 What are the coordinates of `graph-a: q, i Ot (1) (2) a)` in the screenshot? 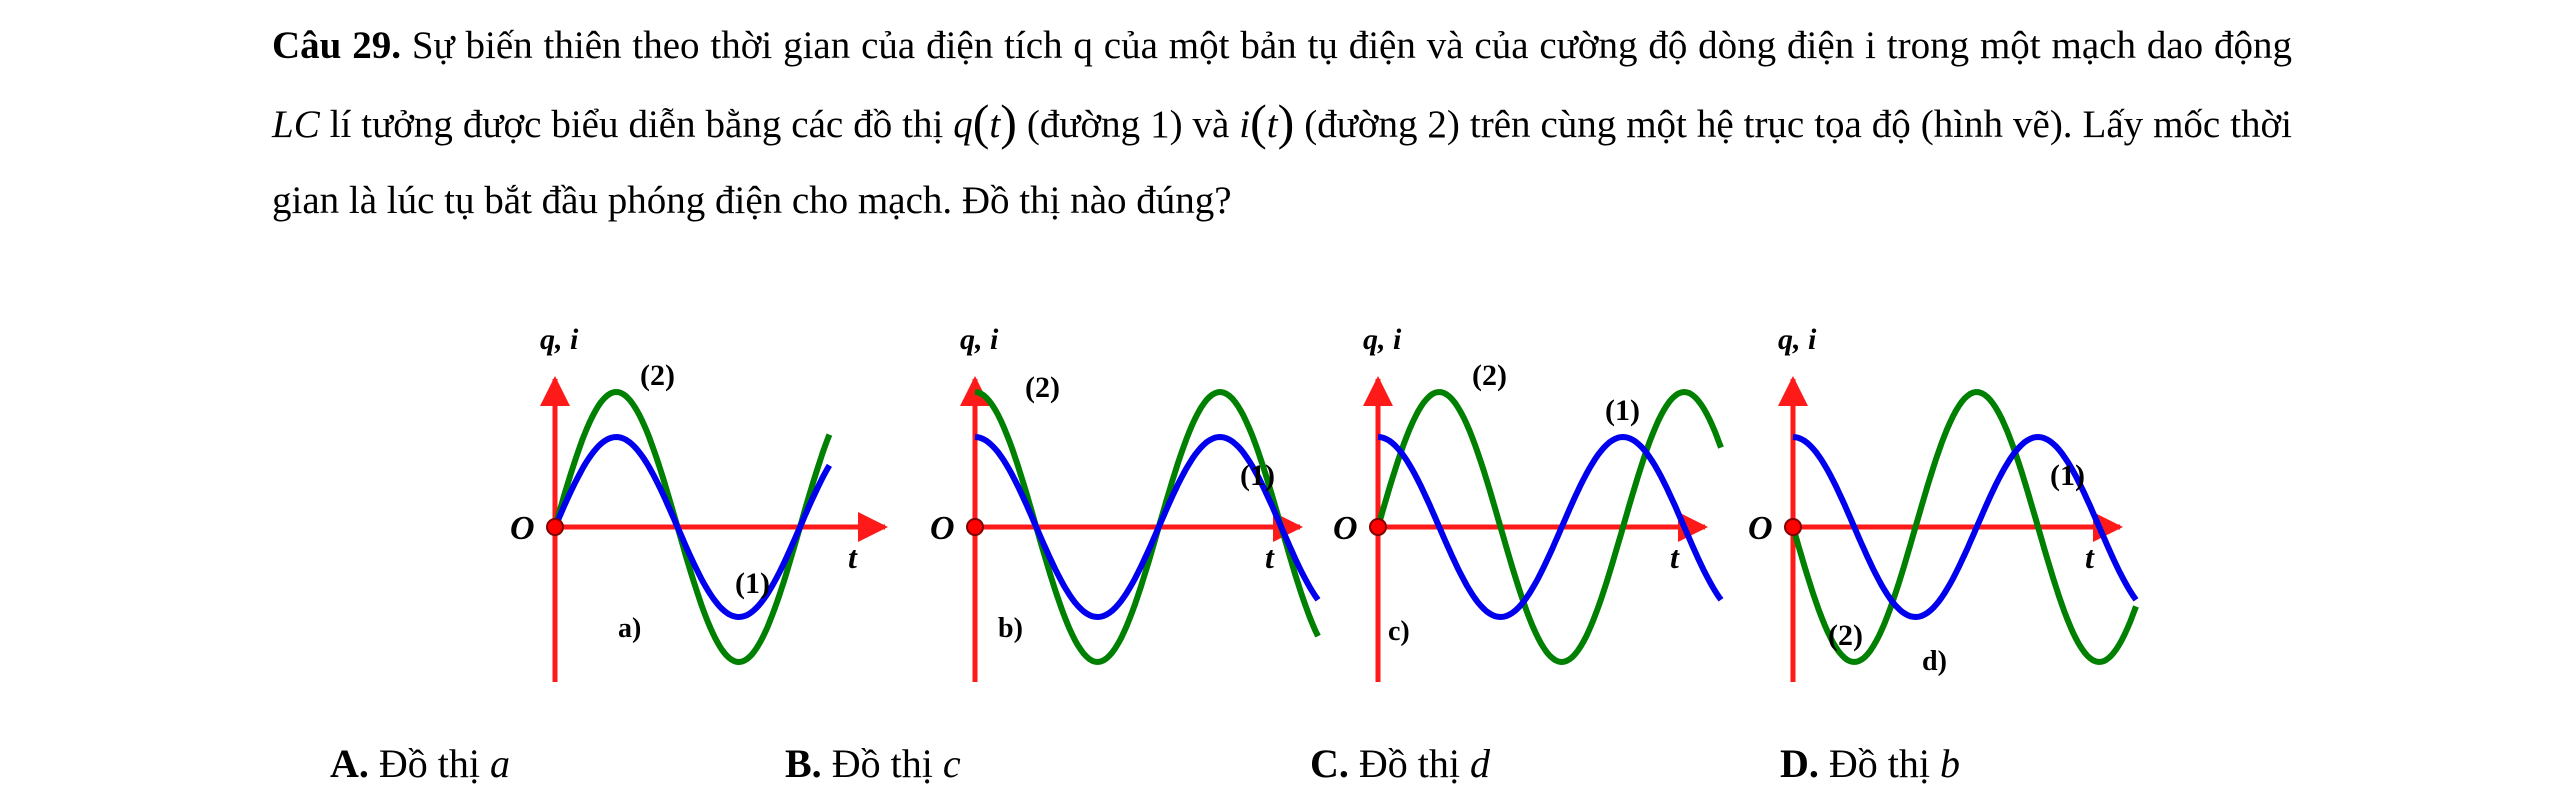 It's located at (699, 502).